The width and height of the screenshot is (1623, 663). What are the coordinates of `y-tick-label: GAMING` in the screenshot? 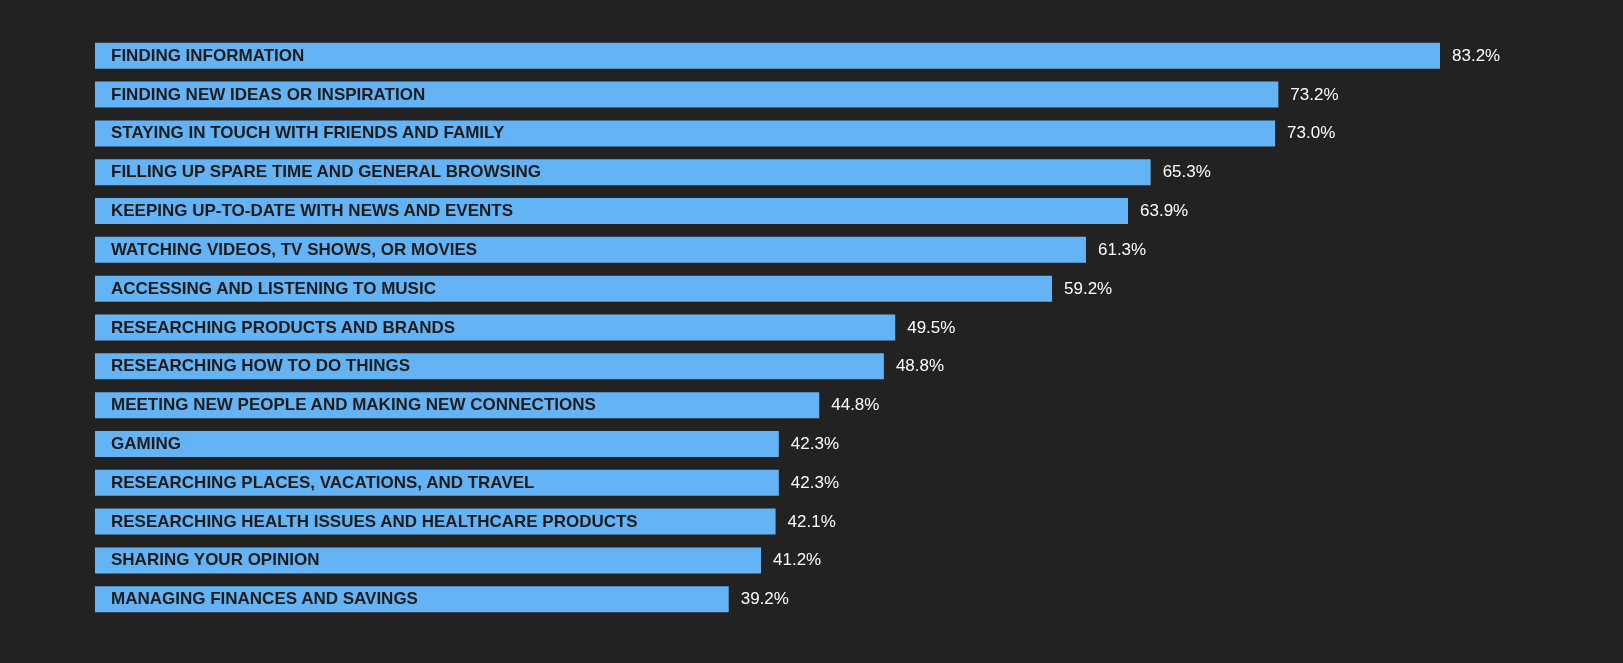 It's located at (146, 443).